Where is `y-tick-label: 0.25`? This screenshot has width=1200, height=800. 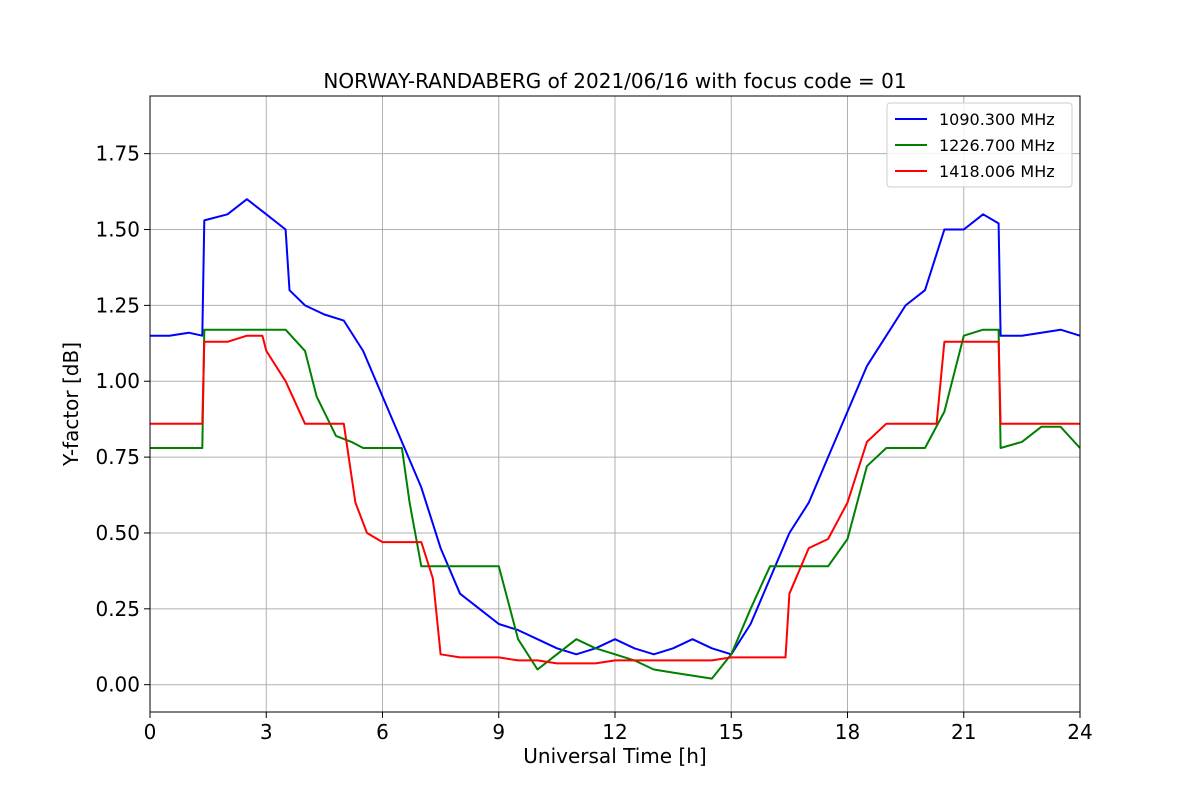
y-tick-label: 0.25 is located at coordinates (117, 609).